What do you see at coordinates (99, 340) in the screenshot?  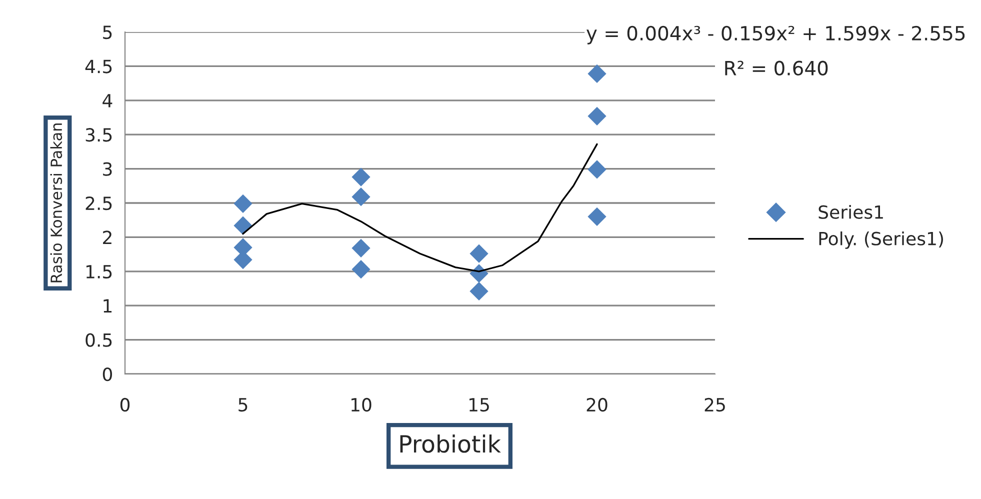 I see `y-tick-label: 0.5` at bounding box center [99, 340].